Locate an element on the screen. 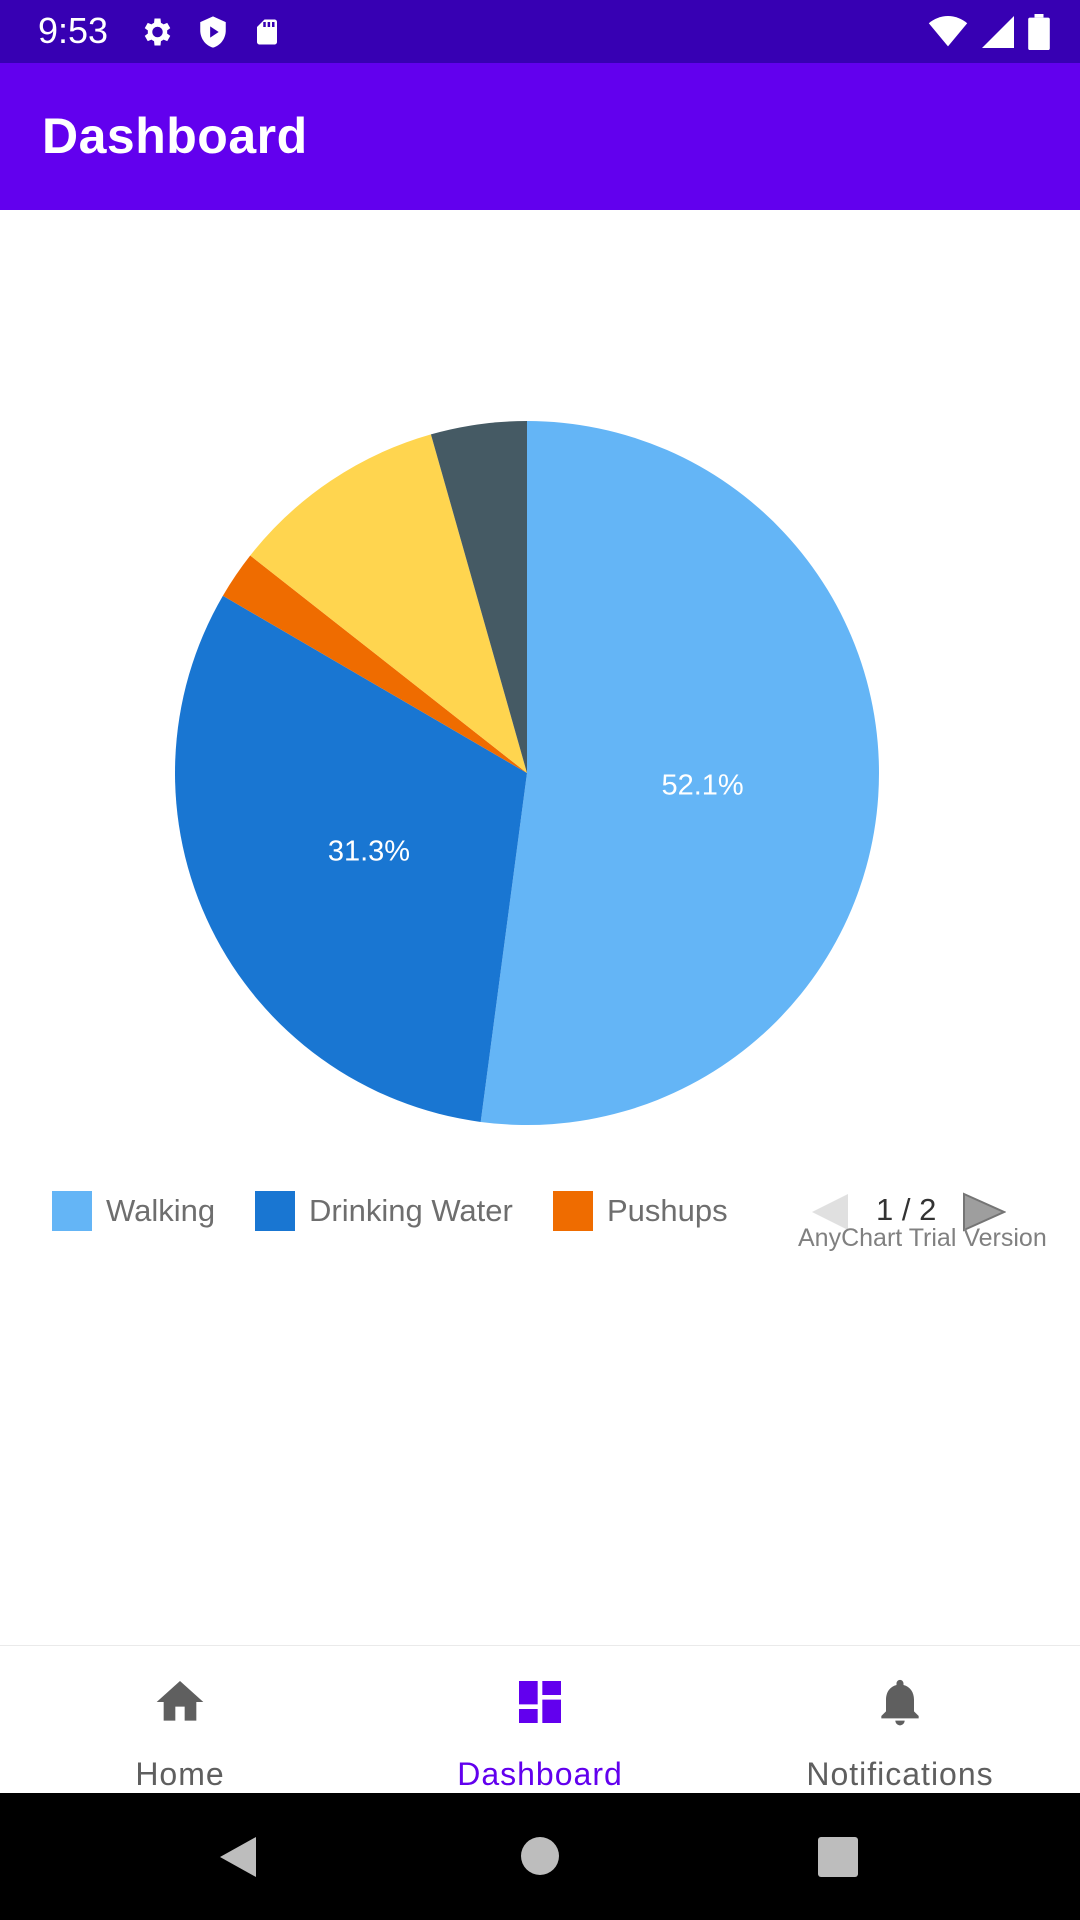 The width and height of the screenshot is (1080, 1920). legend-next-icon is located at coordinates (984, 1212).